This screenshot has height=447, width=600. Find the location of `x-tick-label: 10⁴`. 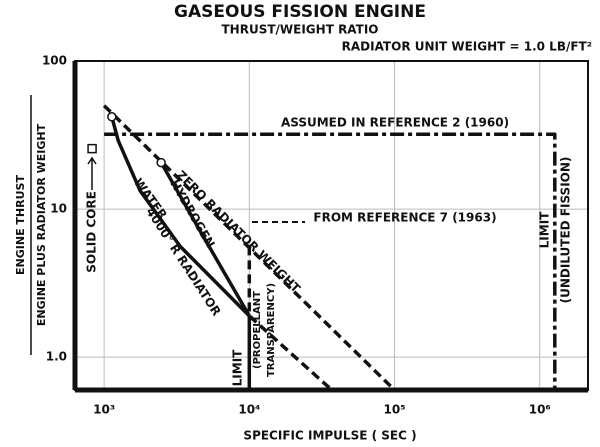

x-tick-label: 10⁴ is located at coordinates (249, 410).